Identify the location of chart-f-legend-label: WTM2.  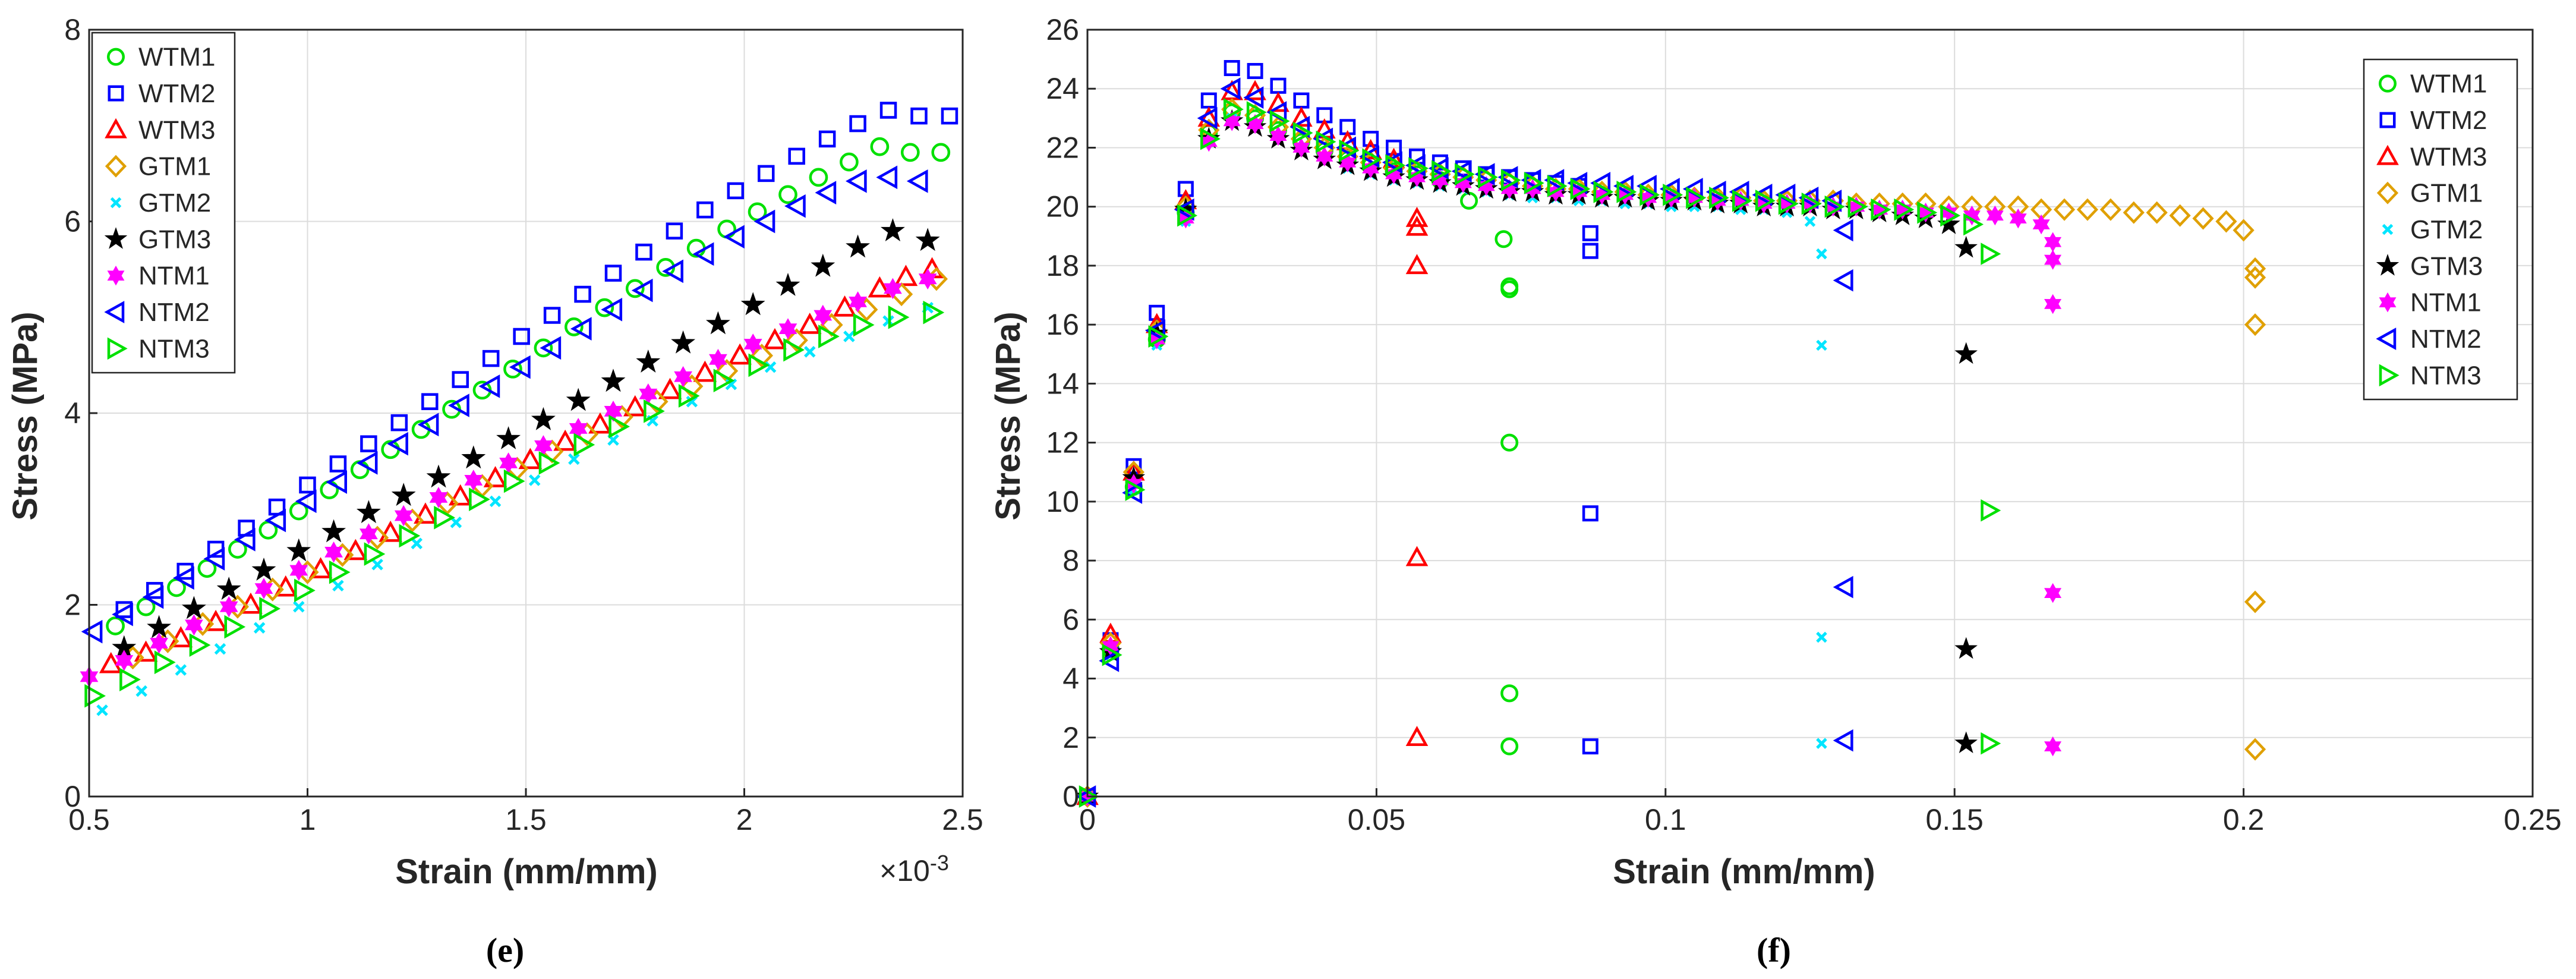
(2448, 120).